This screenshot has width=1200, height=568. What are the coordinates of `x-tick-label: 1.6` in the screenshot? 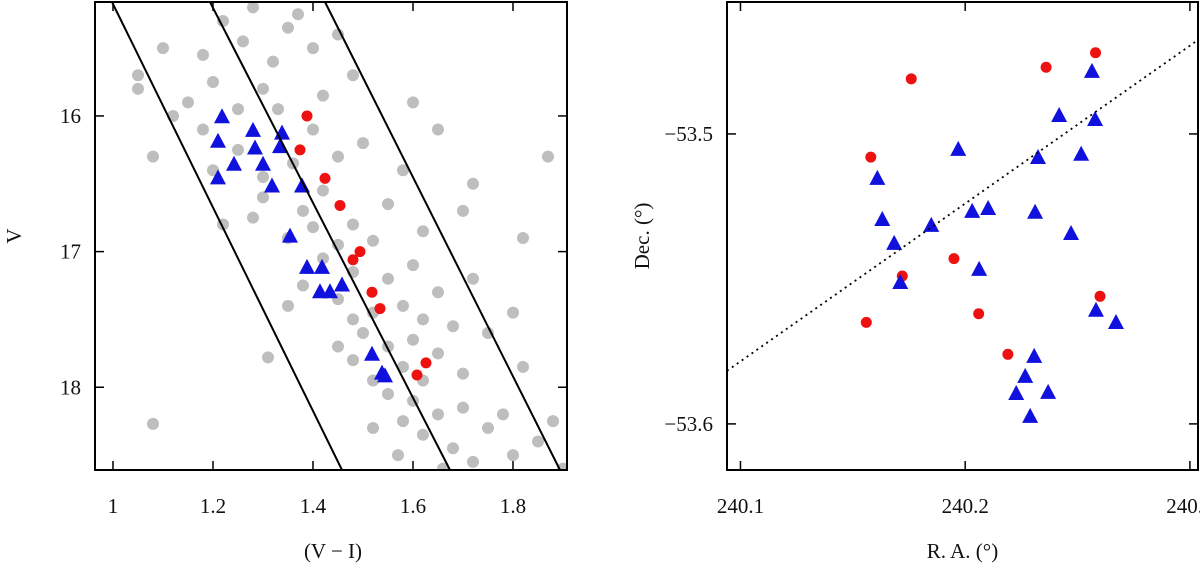 It's located at (413, 506).